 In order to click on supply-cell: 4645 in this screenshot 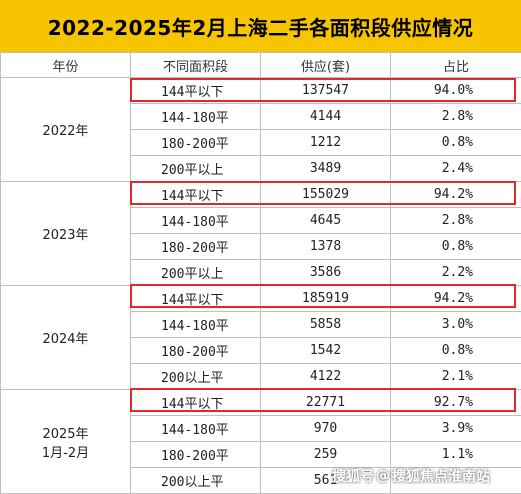, I will do `click(325, 220)`.